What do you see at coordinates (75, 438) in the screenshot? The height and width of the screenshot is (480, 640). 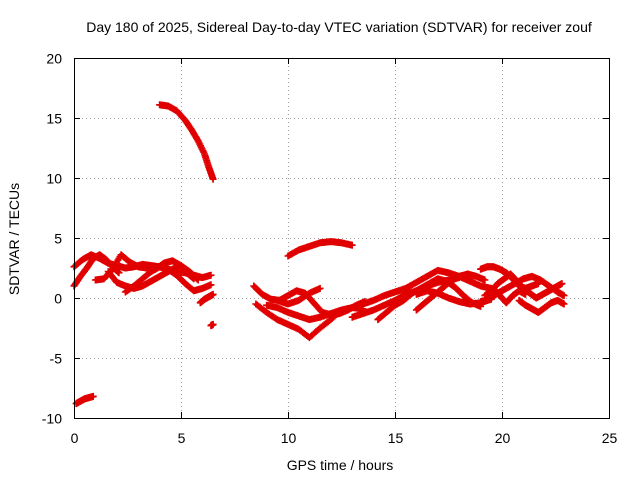 I see `x-tick-label: 0` at bounding box center [75, 438].